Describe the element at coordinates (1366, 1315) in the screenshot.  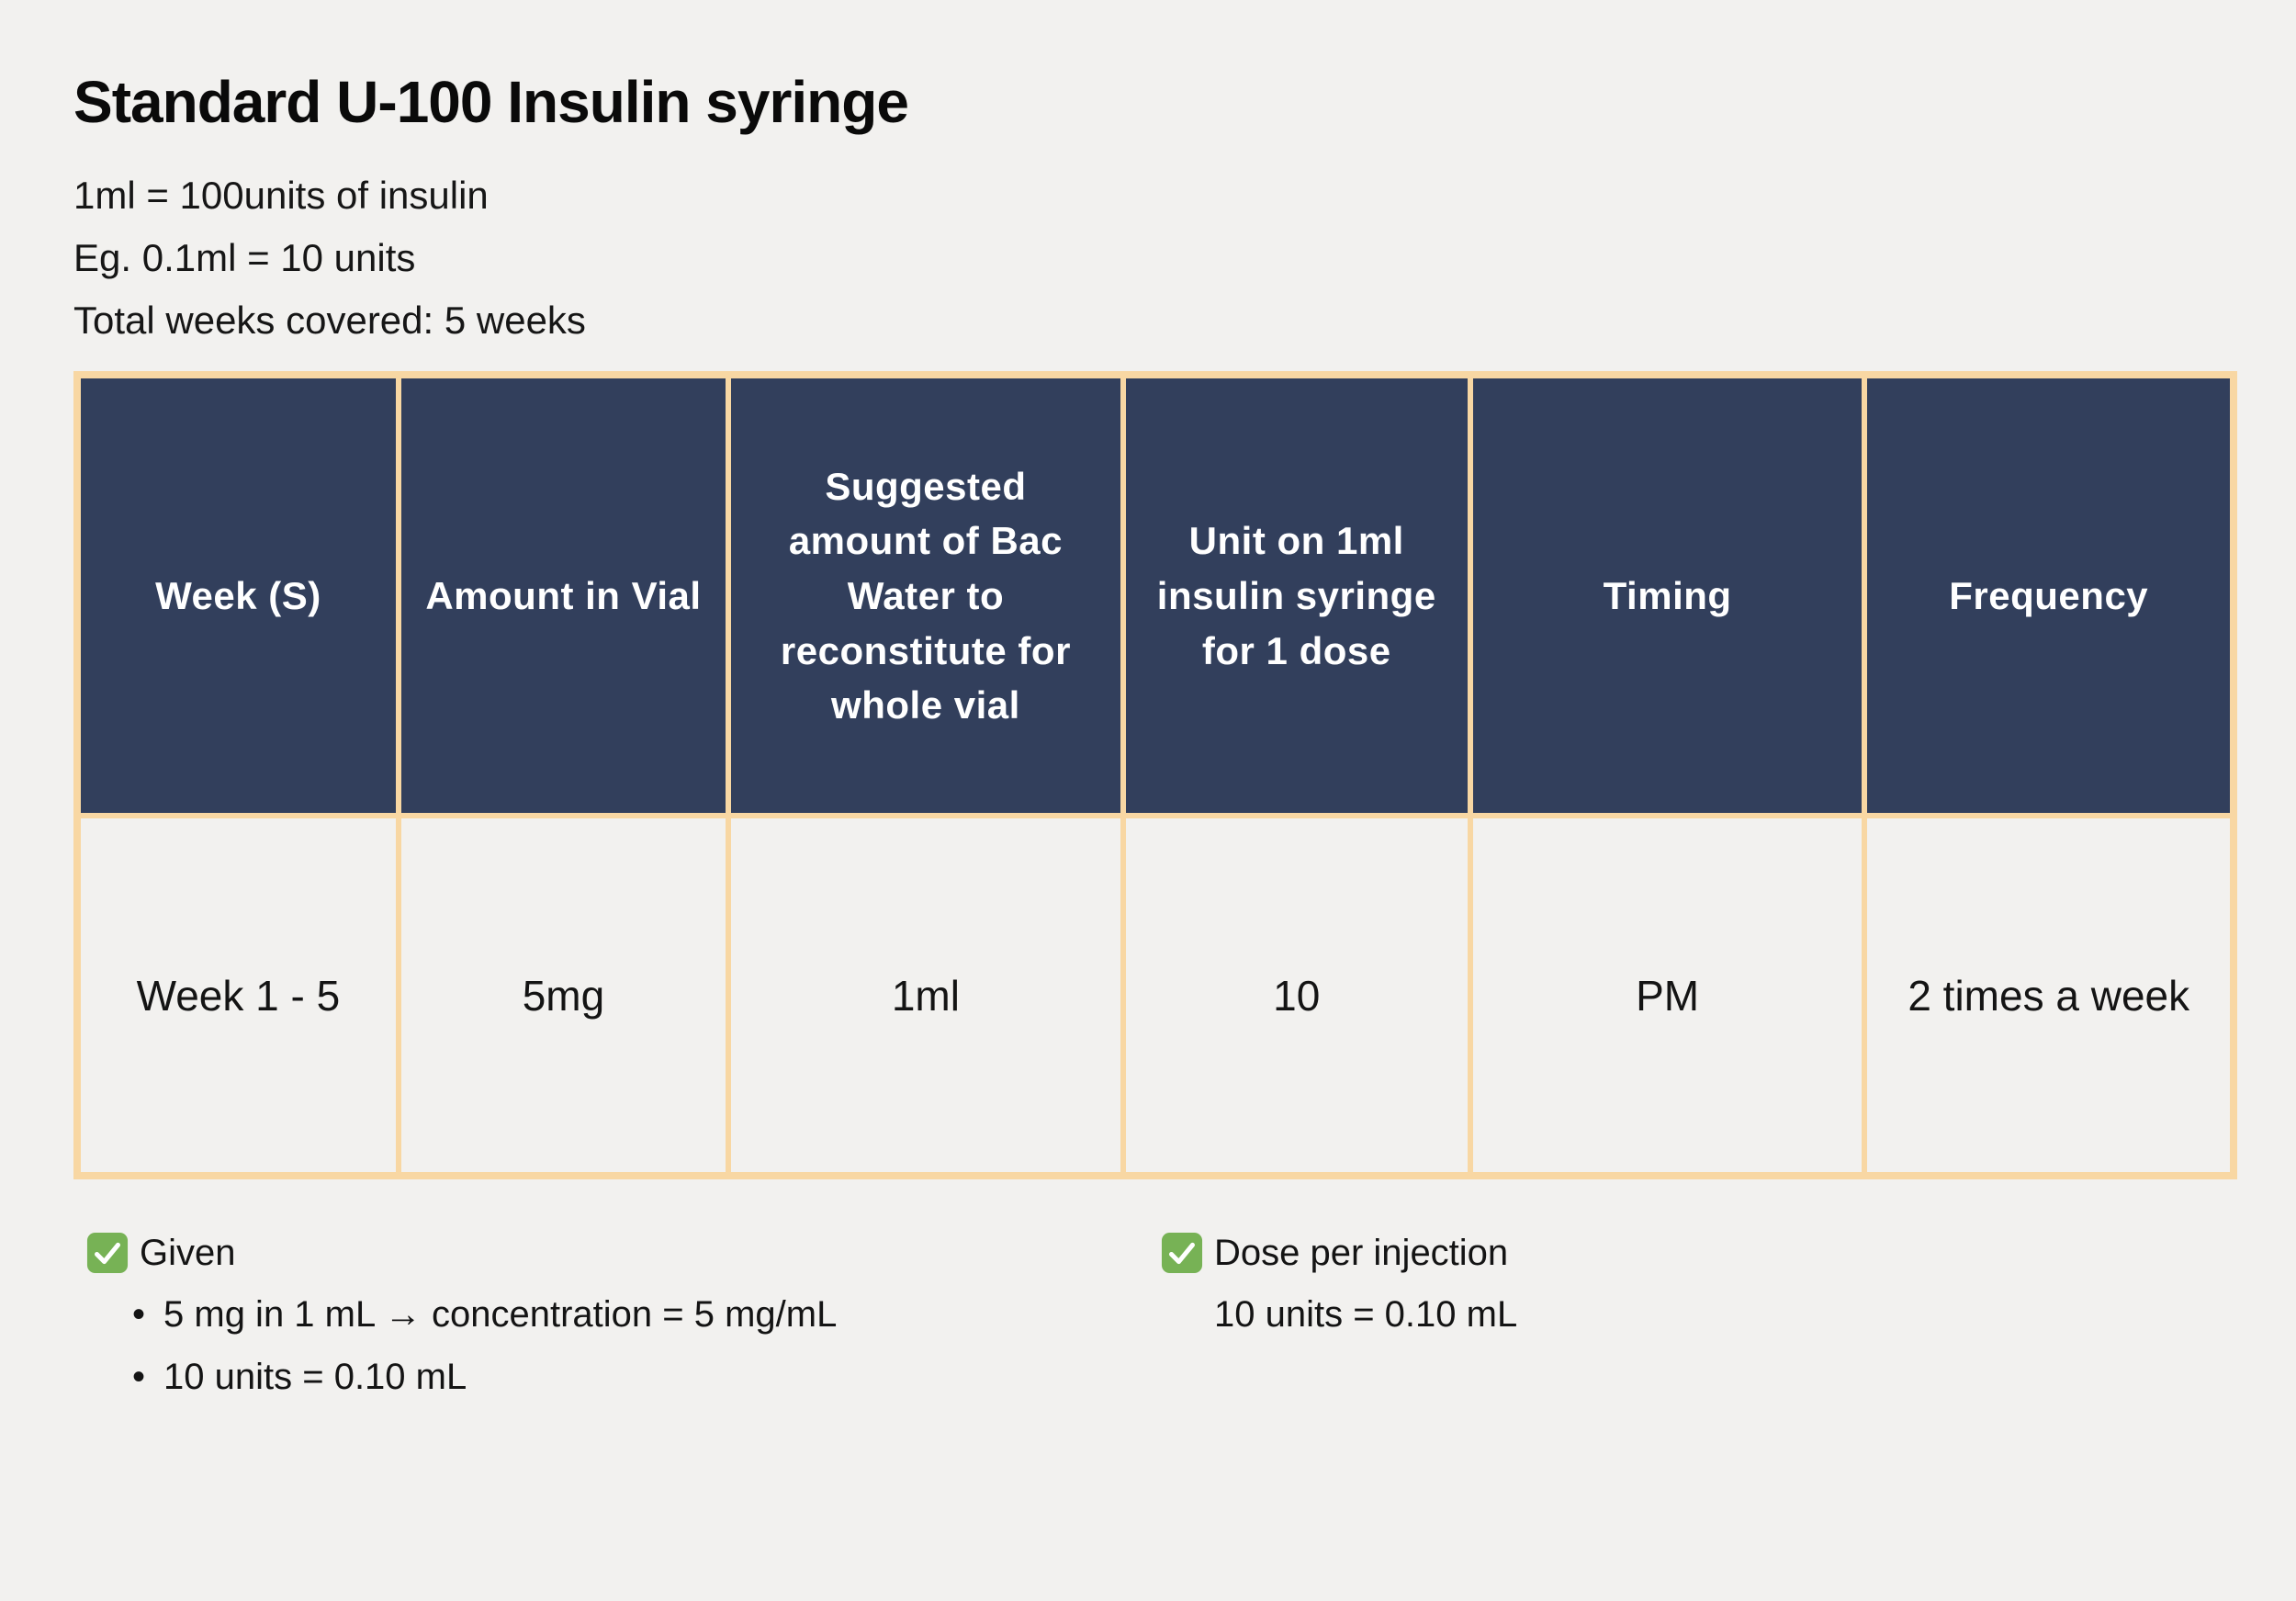
I see `note-dose-line: 10 units = 0.10 mL` at that location.